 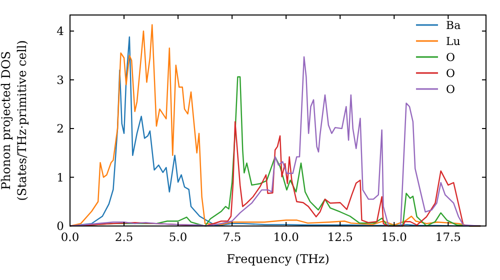 I want to click on x-tick-label: 5.0, so click(x=178, y=237).